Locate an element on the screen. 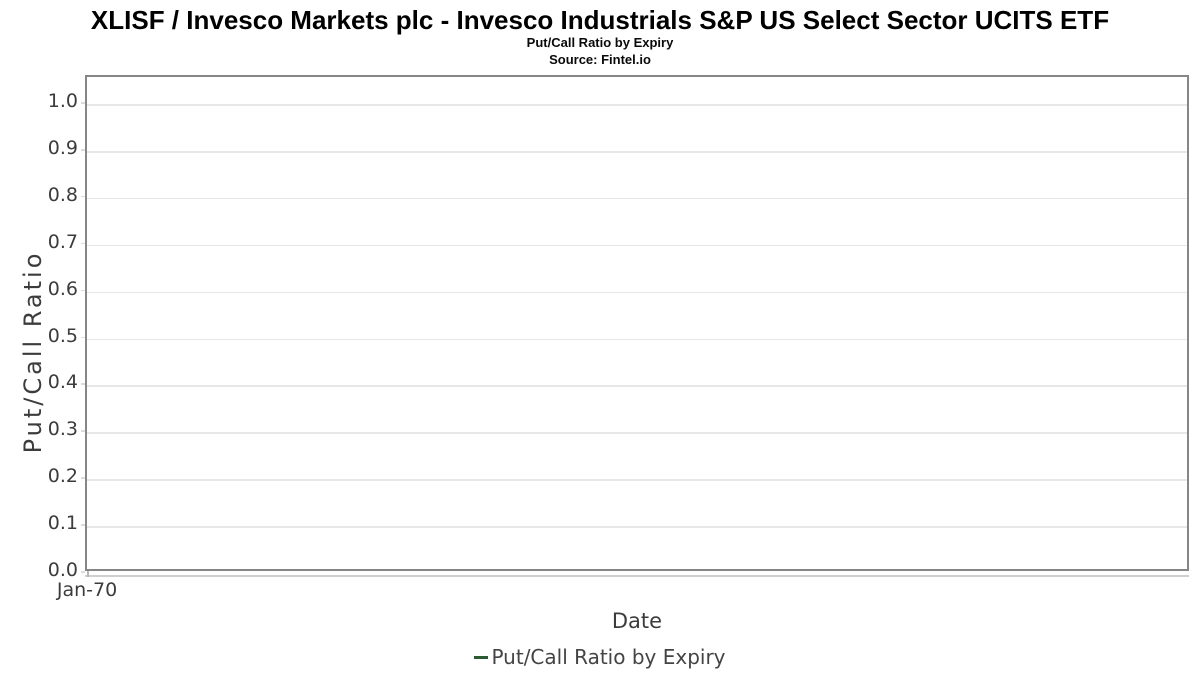 The width and height of the screenshot is (1200, 675). y-tick-label: 0.2 is located at coordinates (62, 476).